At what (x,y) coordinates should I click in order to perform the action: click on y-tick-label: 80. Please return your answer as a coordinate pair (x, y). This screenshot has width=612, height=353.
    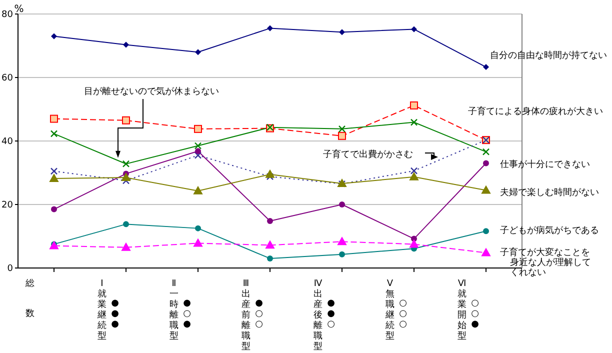
    Looking at the image, I should click on (8, 15).